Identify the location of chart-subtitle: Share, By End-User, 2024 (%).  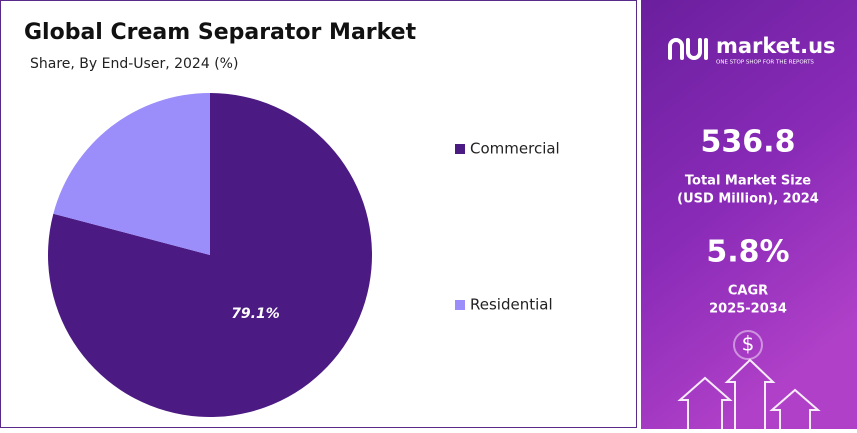
(134, 64).